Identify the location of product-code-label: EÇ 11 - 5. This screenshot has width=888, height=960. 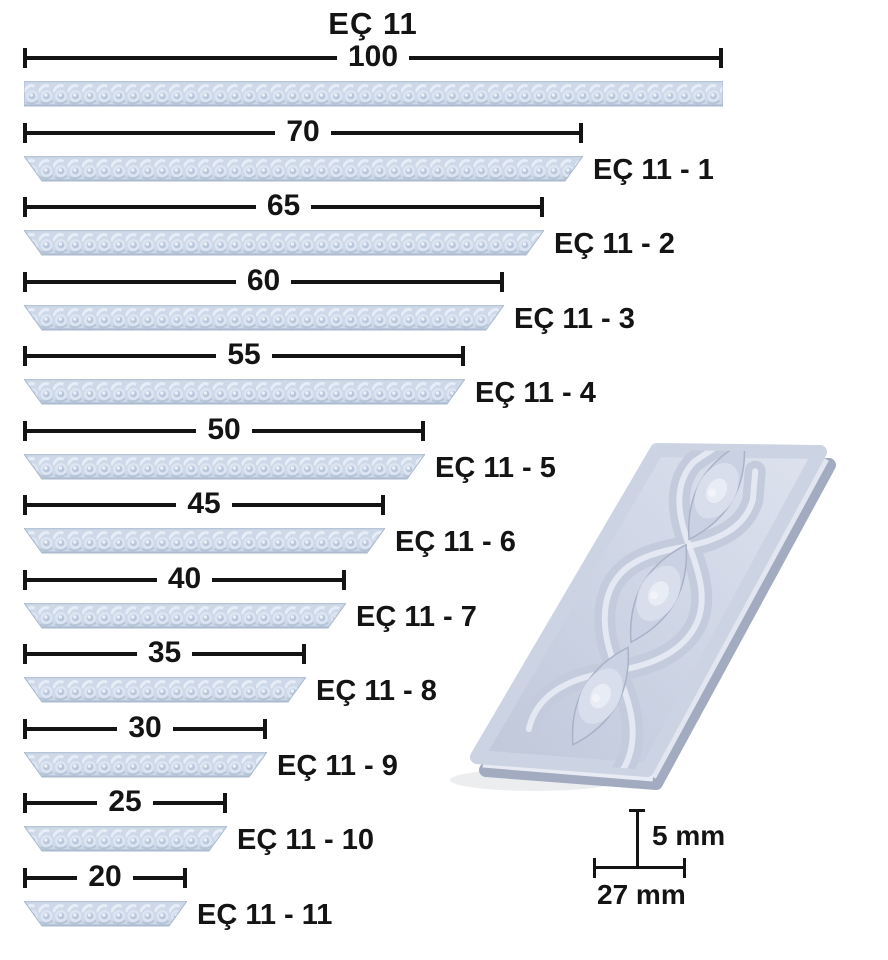
(495, 468).